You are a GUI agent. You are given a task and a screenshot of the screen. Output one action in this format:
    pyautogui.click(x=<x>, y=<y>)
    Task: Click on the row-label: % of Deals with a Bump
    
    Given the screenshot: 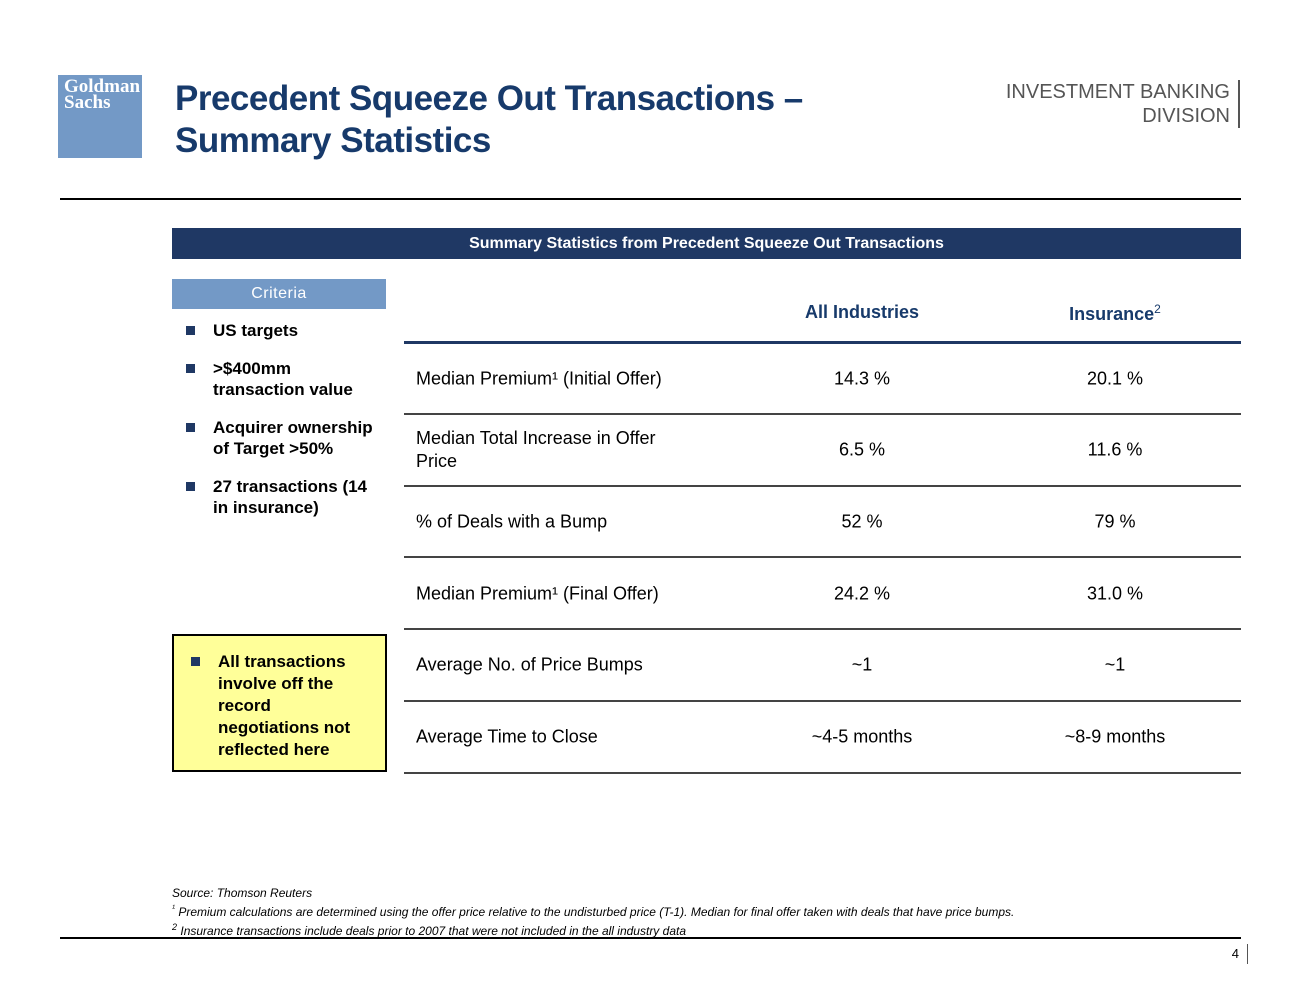 What is the action you would take?
    pyautogui.click(x=512, y=521)
    